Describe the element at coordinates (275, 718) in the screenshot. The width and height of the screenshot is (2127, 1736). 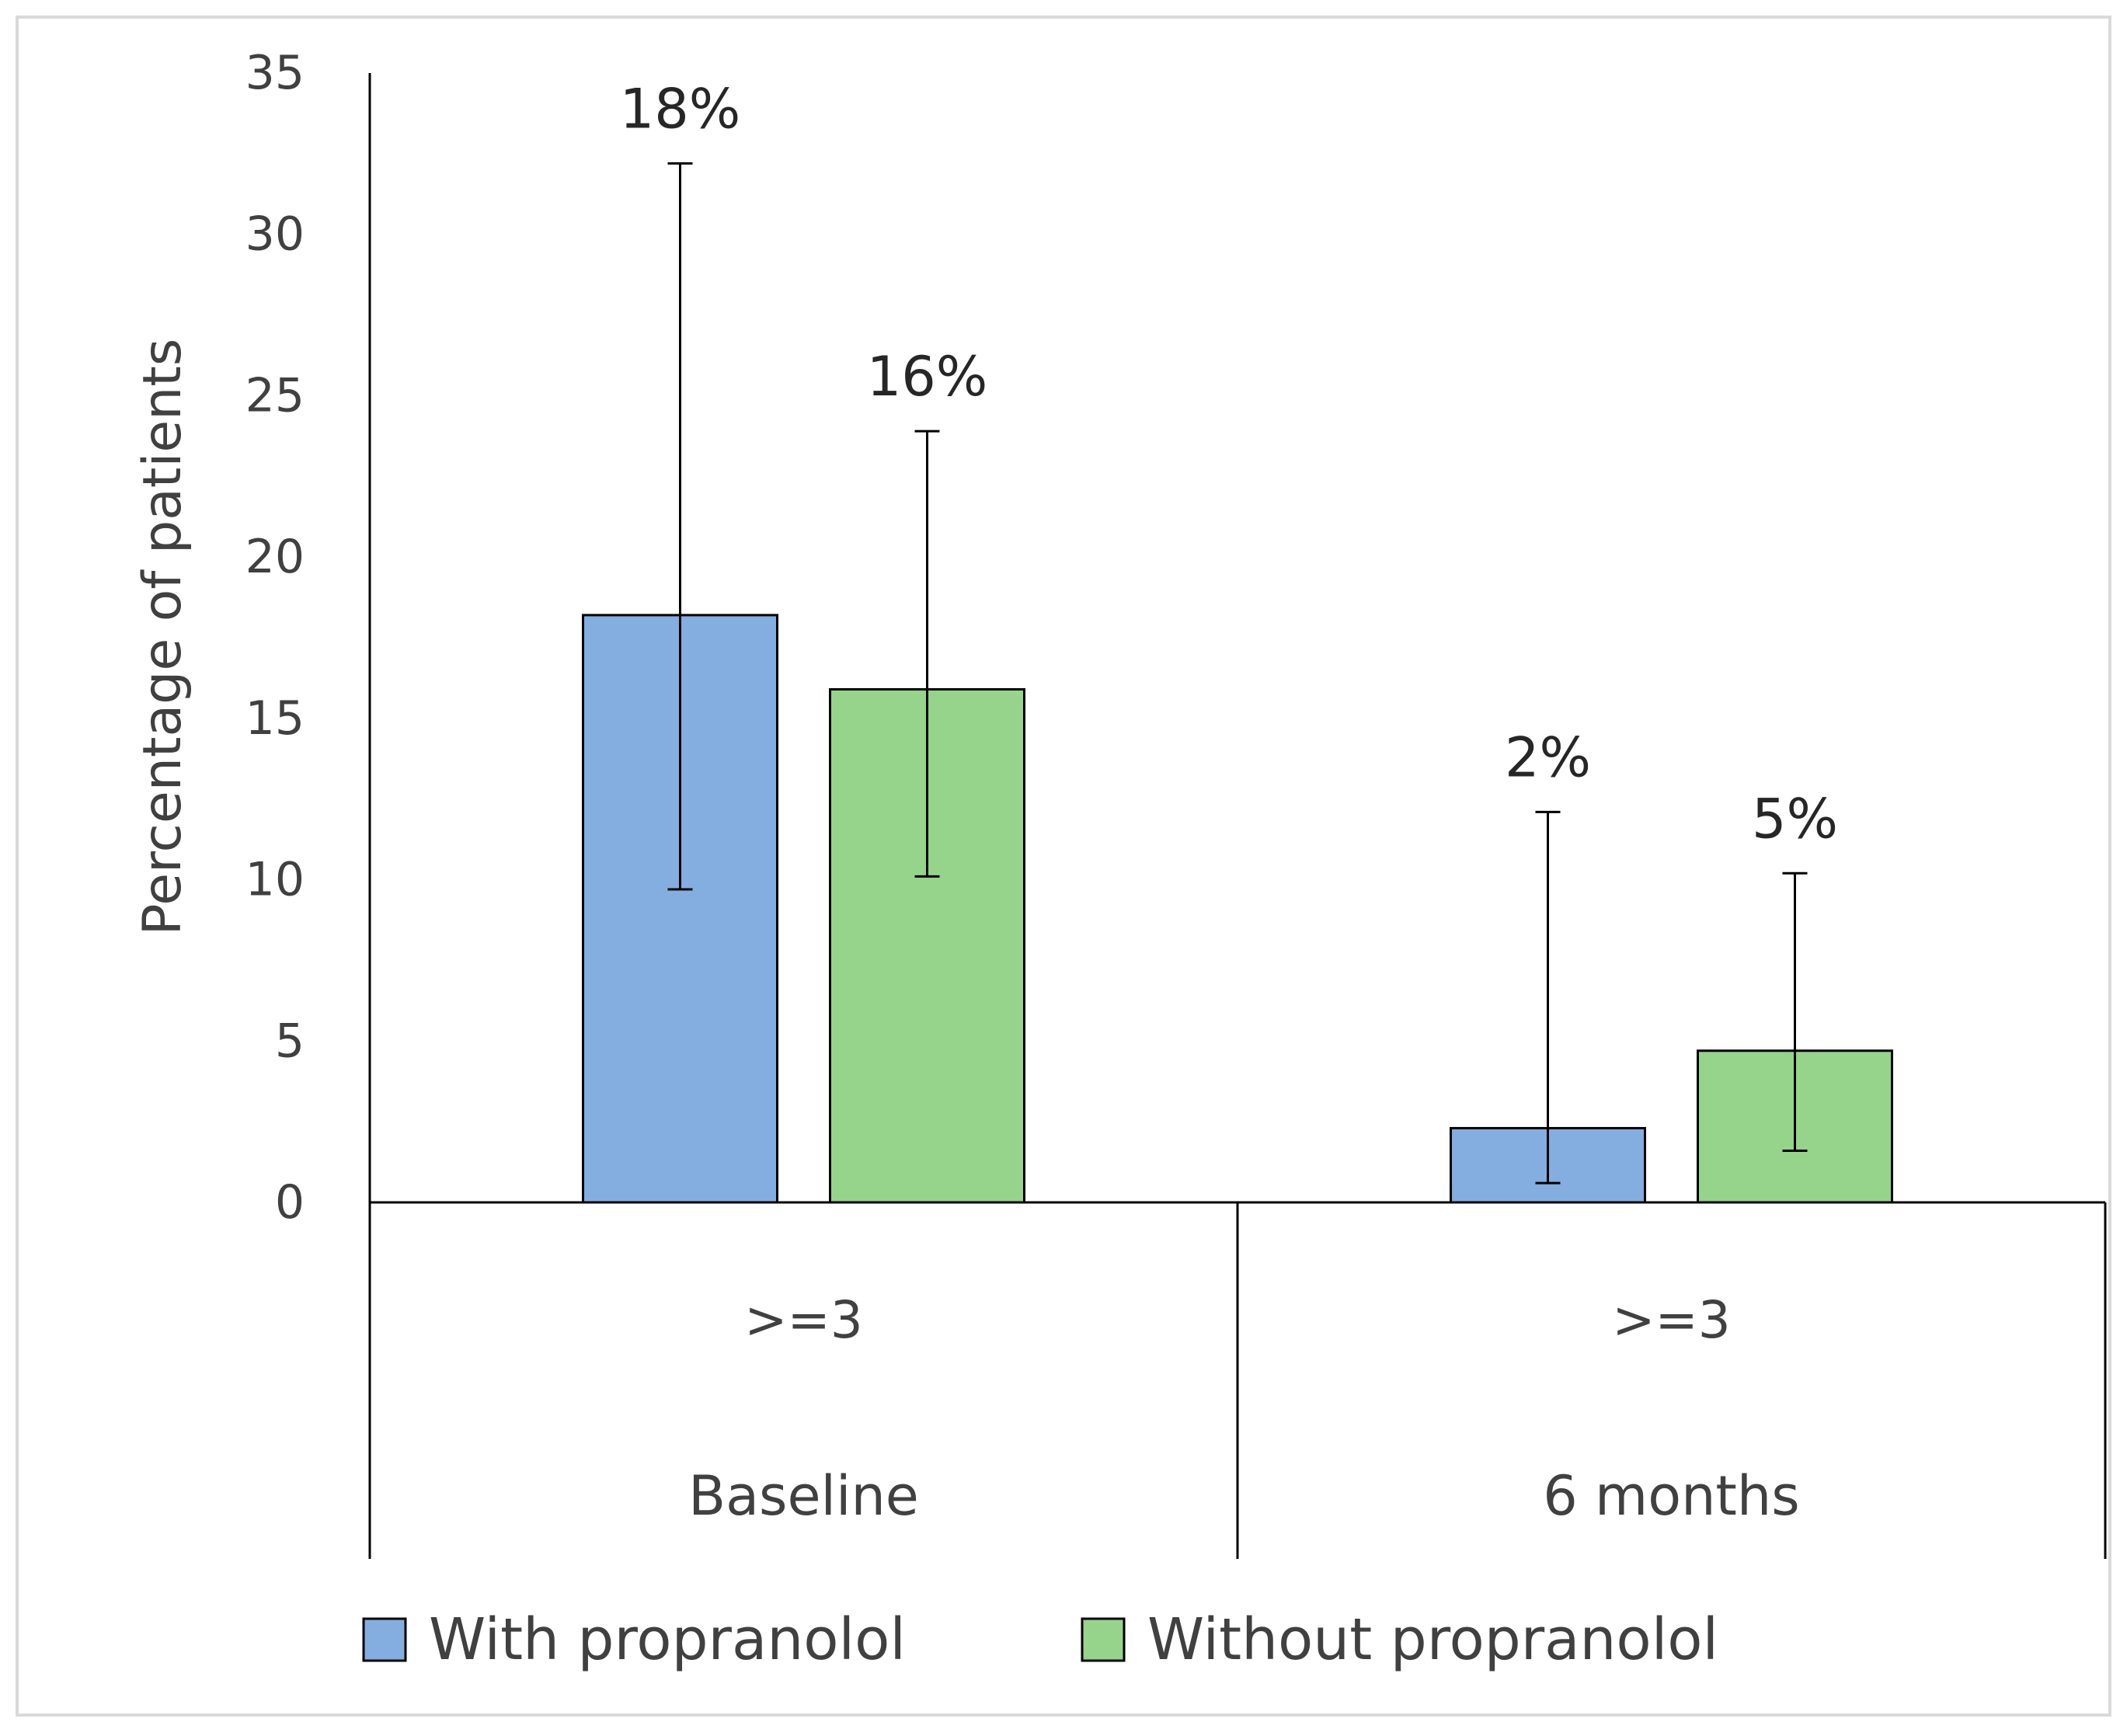
I see `y-tick-label: 15` at that location.